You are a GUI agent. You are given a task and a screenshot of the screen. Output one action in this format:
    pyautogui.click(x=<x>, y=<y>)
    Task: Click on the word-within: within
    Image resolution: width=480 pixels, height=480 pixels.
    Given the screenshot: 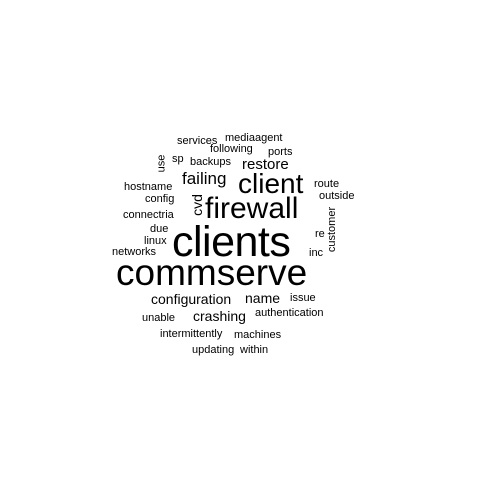 What is the action you would take?
    pyautogui.click(x=254, y=350)
    